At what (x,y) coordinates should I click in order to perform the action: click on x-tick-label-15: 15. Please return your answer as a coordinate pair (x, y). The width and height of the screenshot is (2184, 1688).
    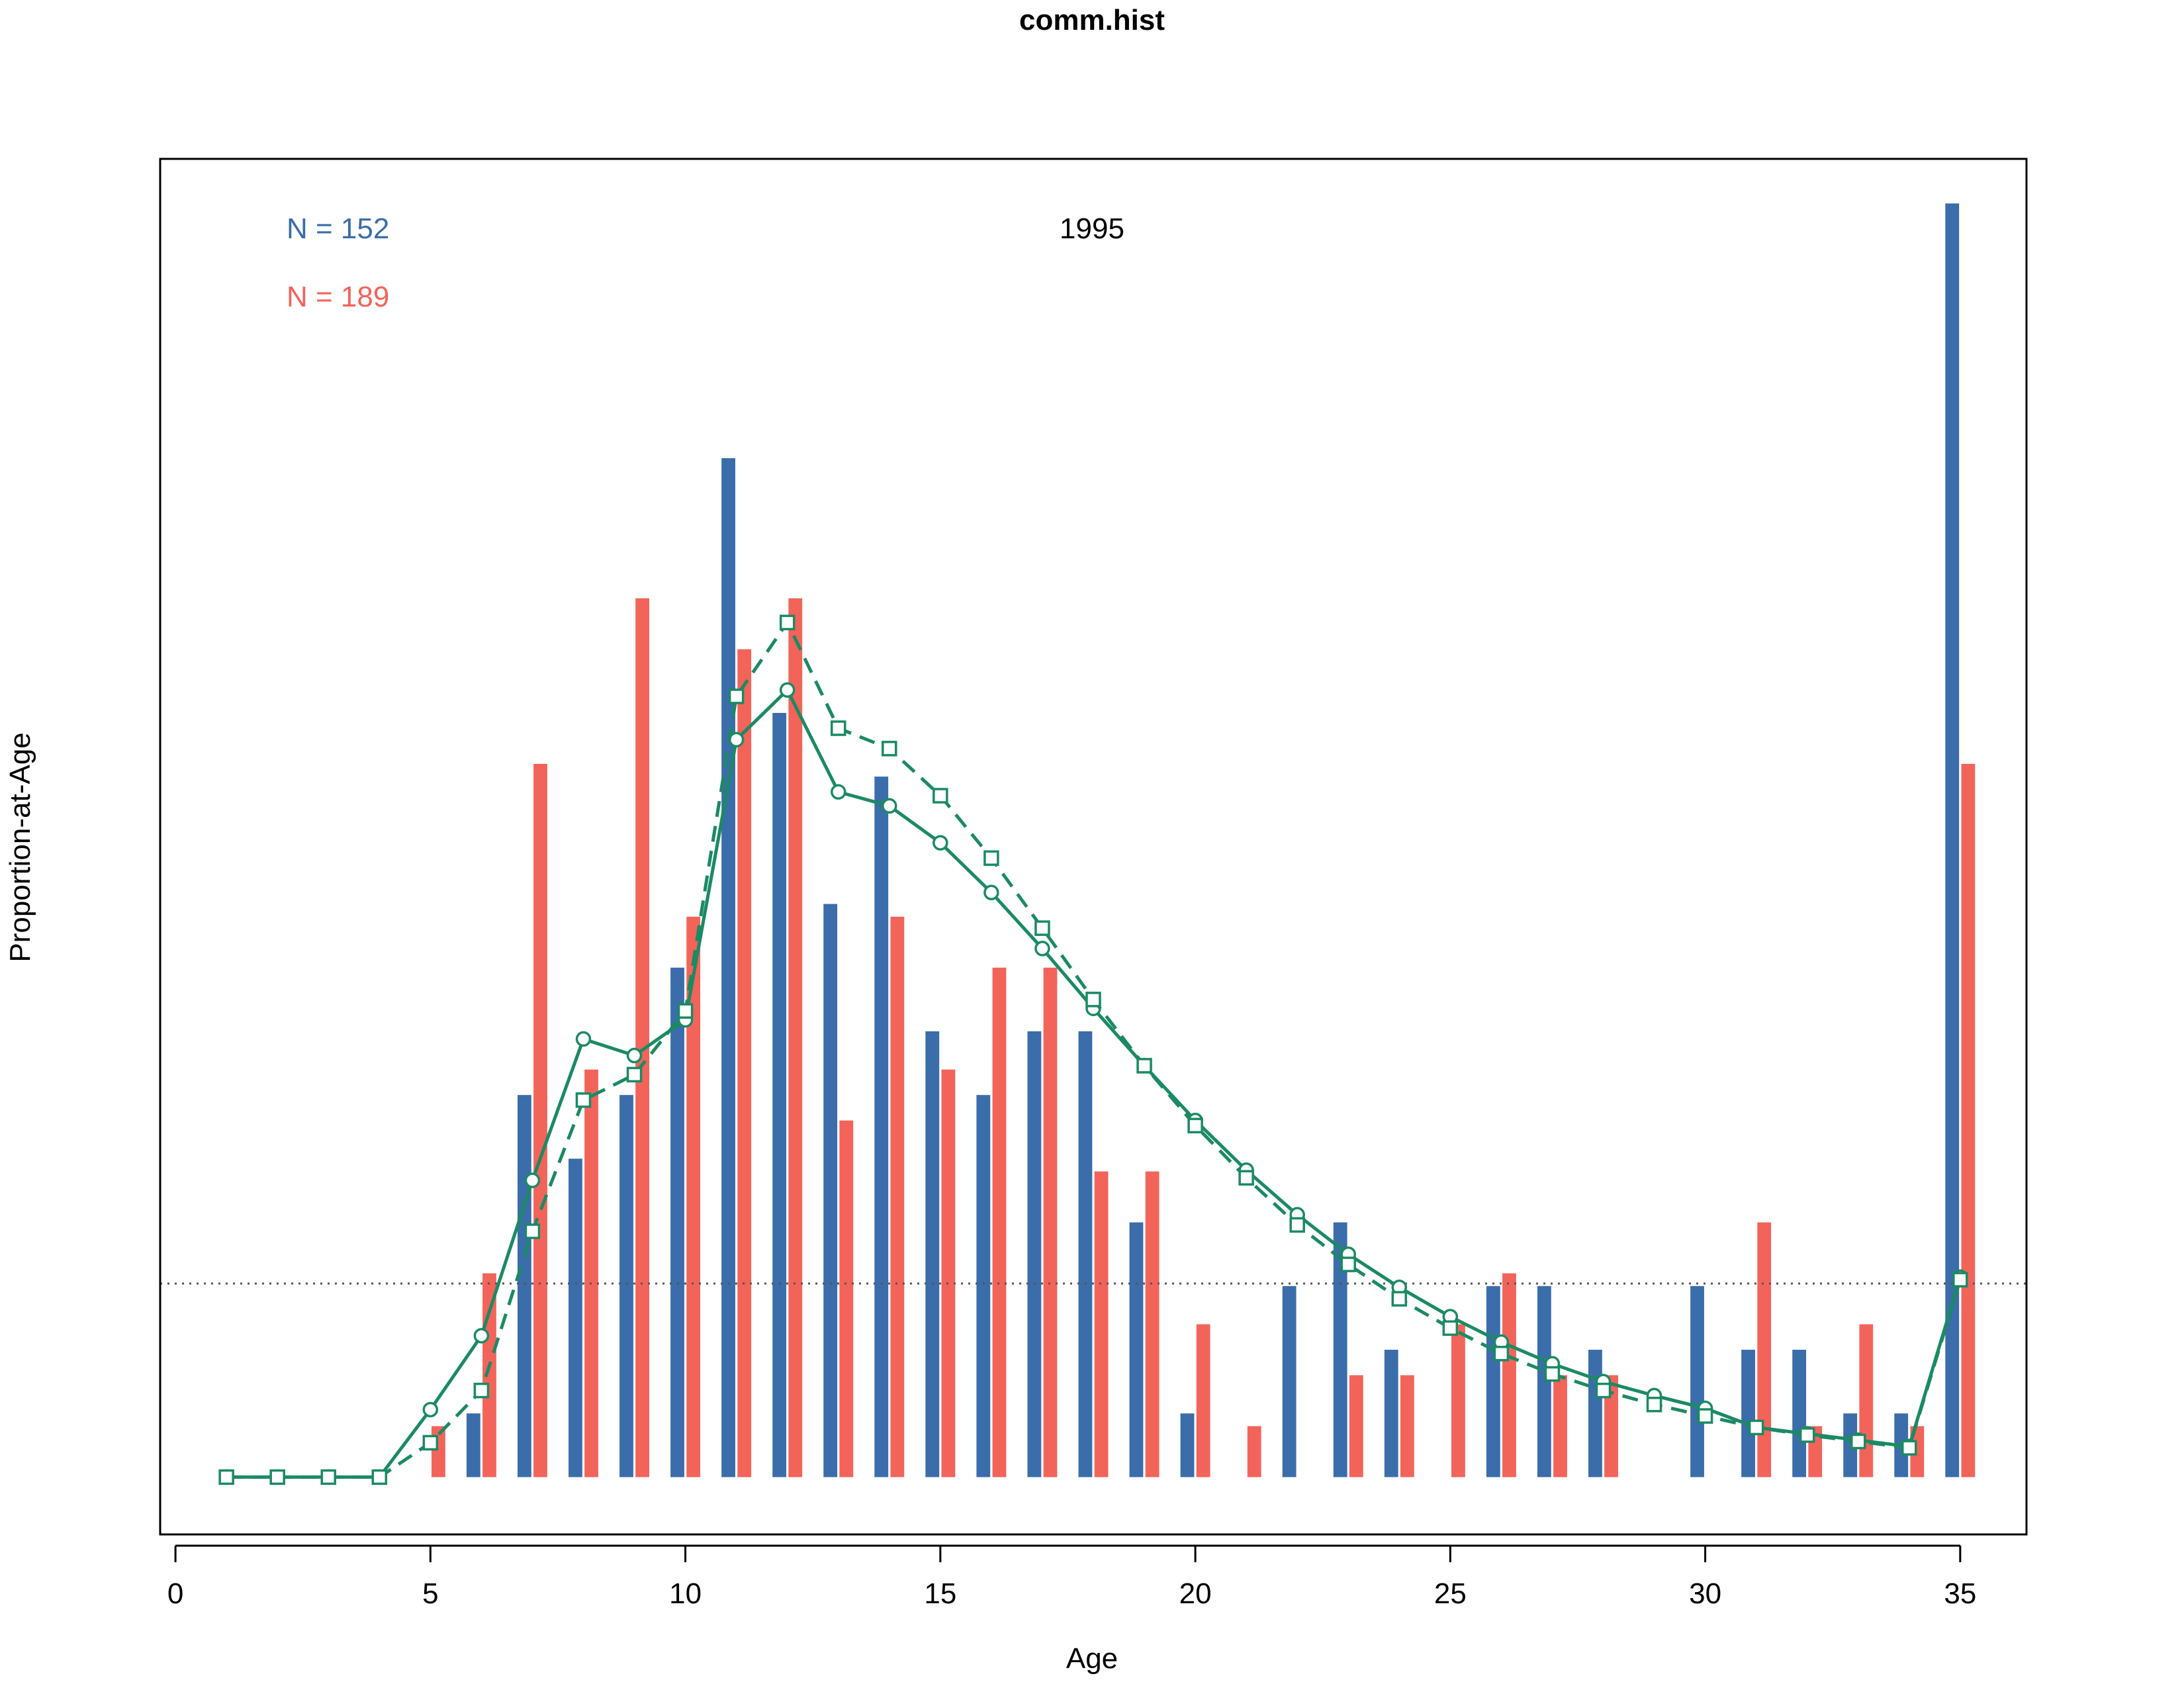
    Looking at the image, I should click on (940, 1593).